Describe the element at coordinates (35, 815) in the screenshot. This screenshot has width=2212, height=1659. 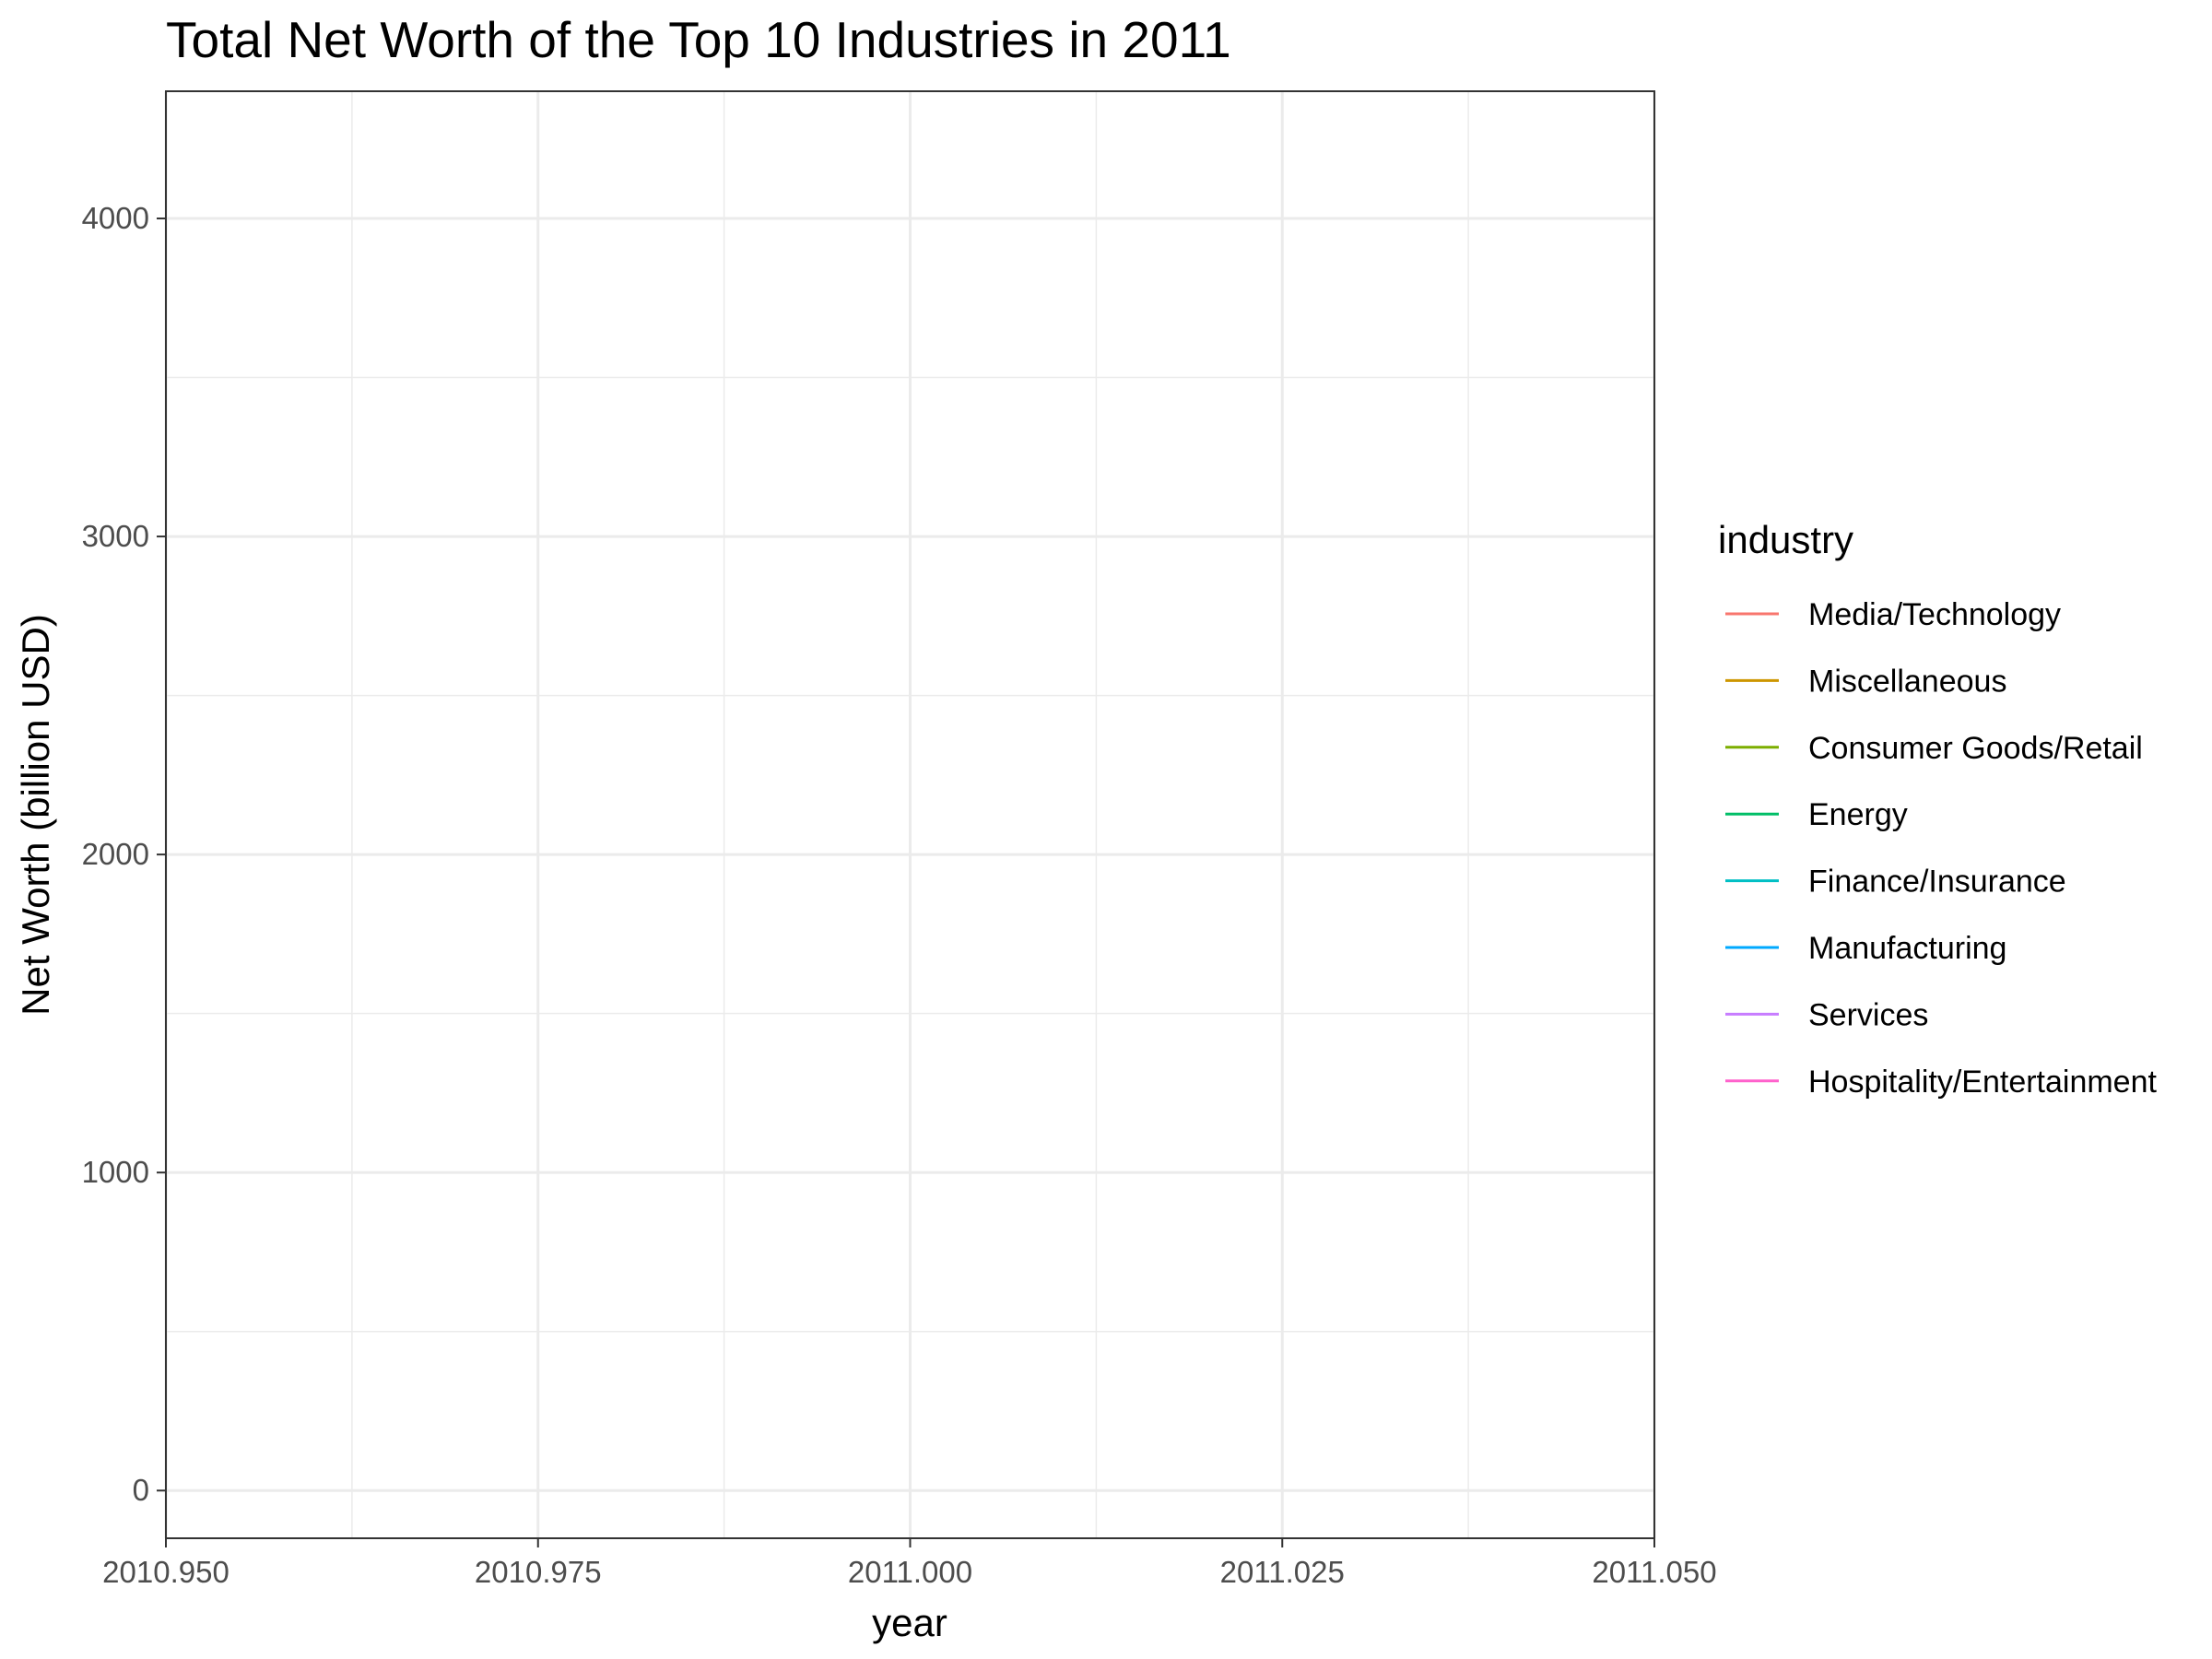
I see `y-axis-title: Net Worth (billion USD)` at that location.